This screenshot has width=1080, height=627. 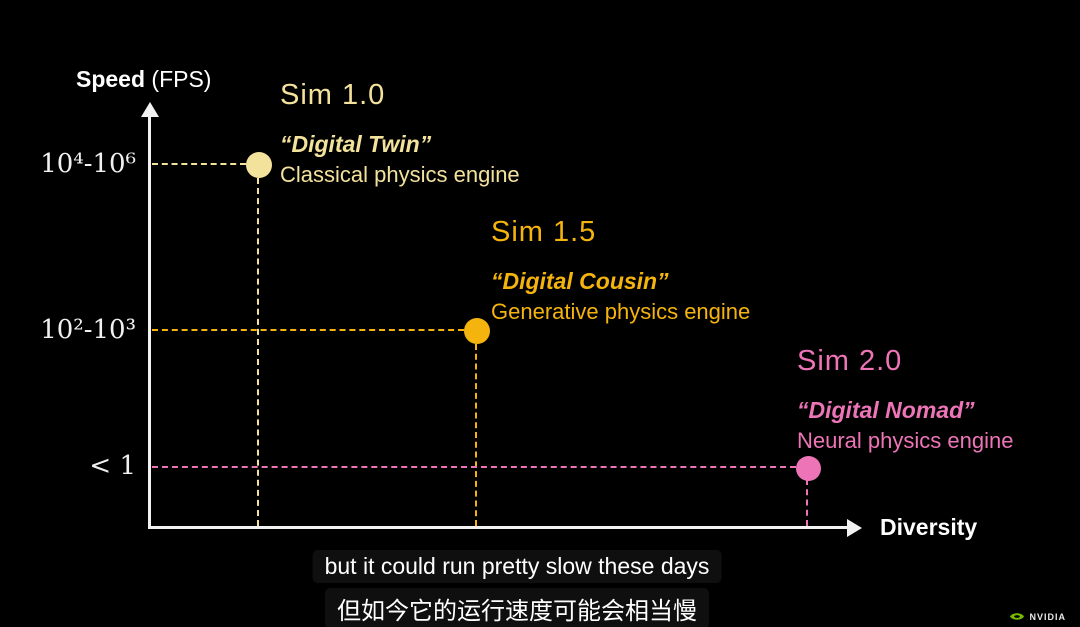 I want to click on x-axis-label: Diversity, so click(x=929, y=527).